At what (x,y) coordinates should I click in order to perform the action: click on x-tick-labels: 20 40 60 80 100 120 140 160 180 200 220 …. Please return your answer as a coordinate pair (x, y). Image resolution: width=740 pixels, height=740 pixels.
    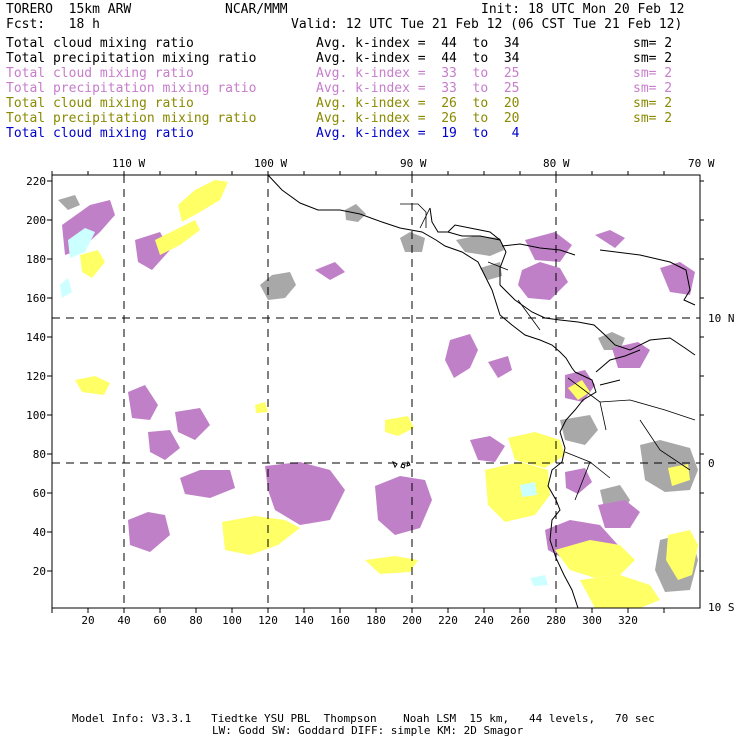
    Looking at the image, I should click on (359, 620).